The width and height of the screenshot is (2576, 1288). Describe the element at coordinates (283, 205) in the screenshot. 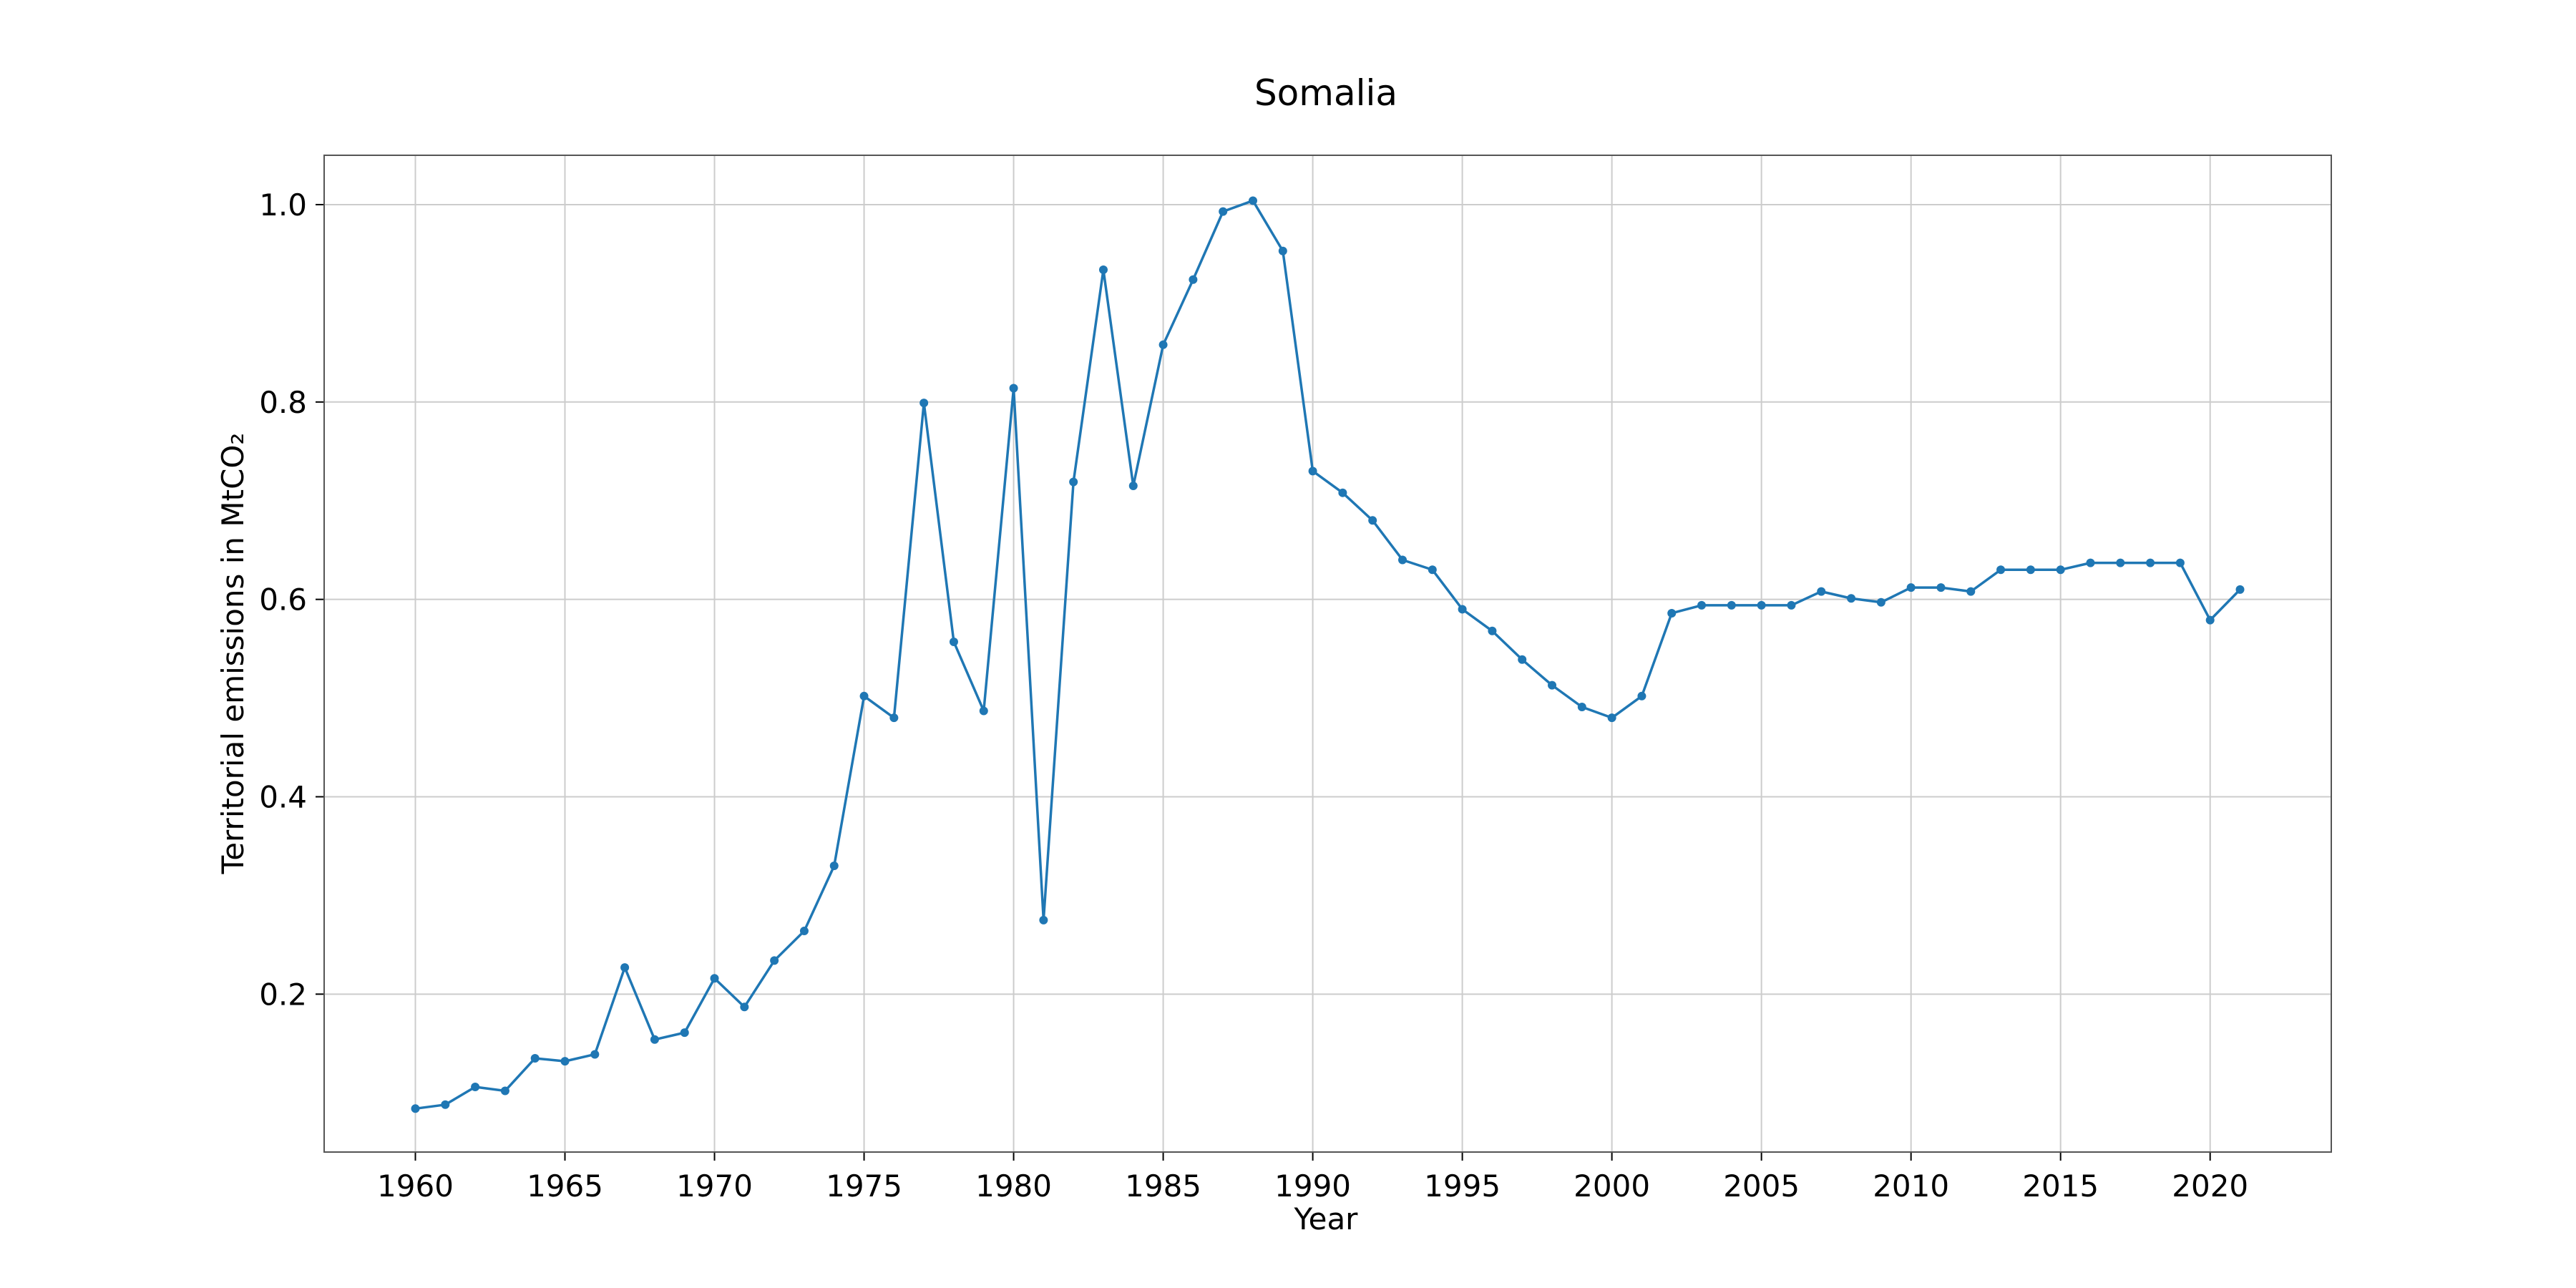

I see `y-tick-label: 1.0` at that location.